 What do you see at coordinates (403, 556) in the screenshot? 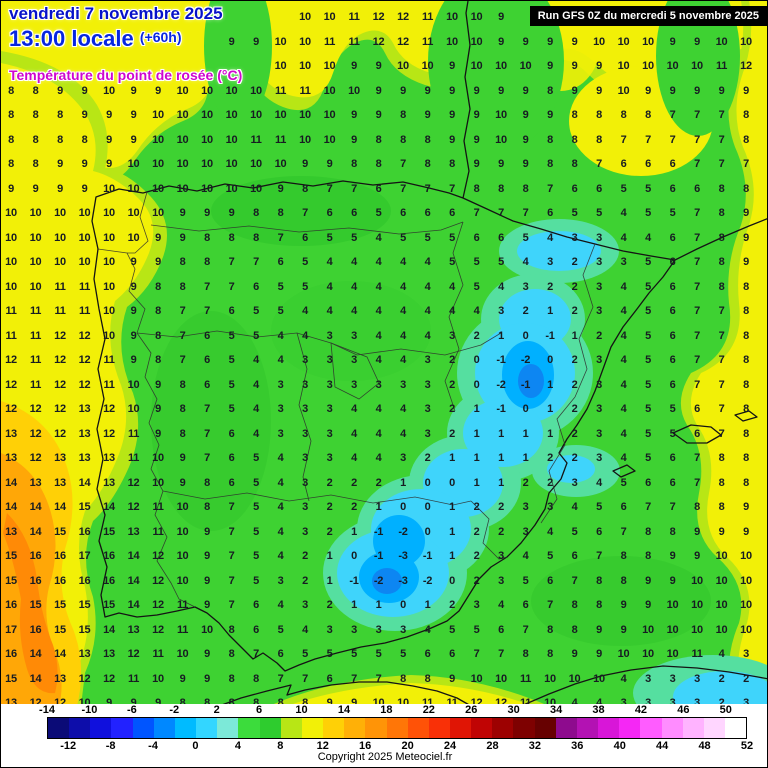
I see `dewpoint-value: -3` at bounding box center [403, 556].